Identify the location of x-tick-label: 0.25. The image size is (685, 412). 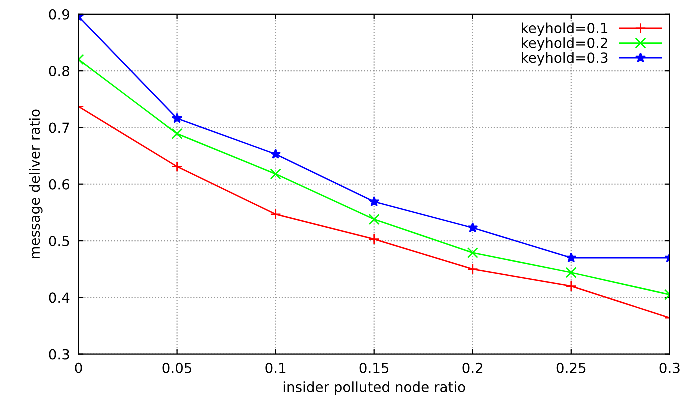
(571, 368).